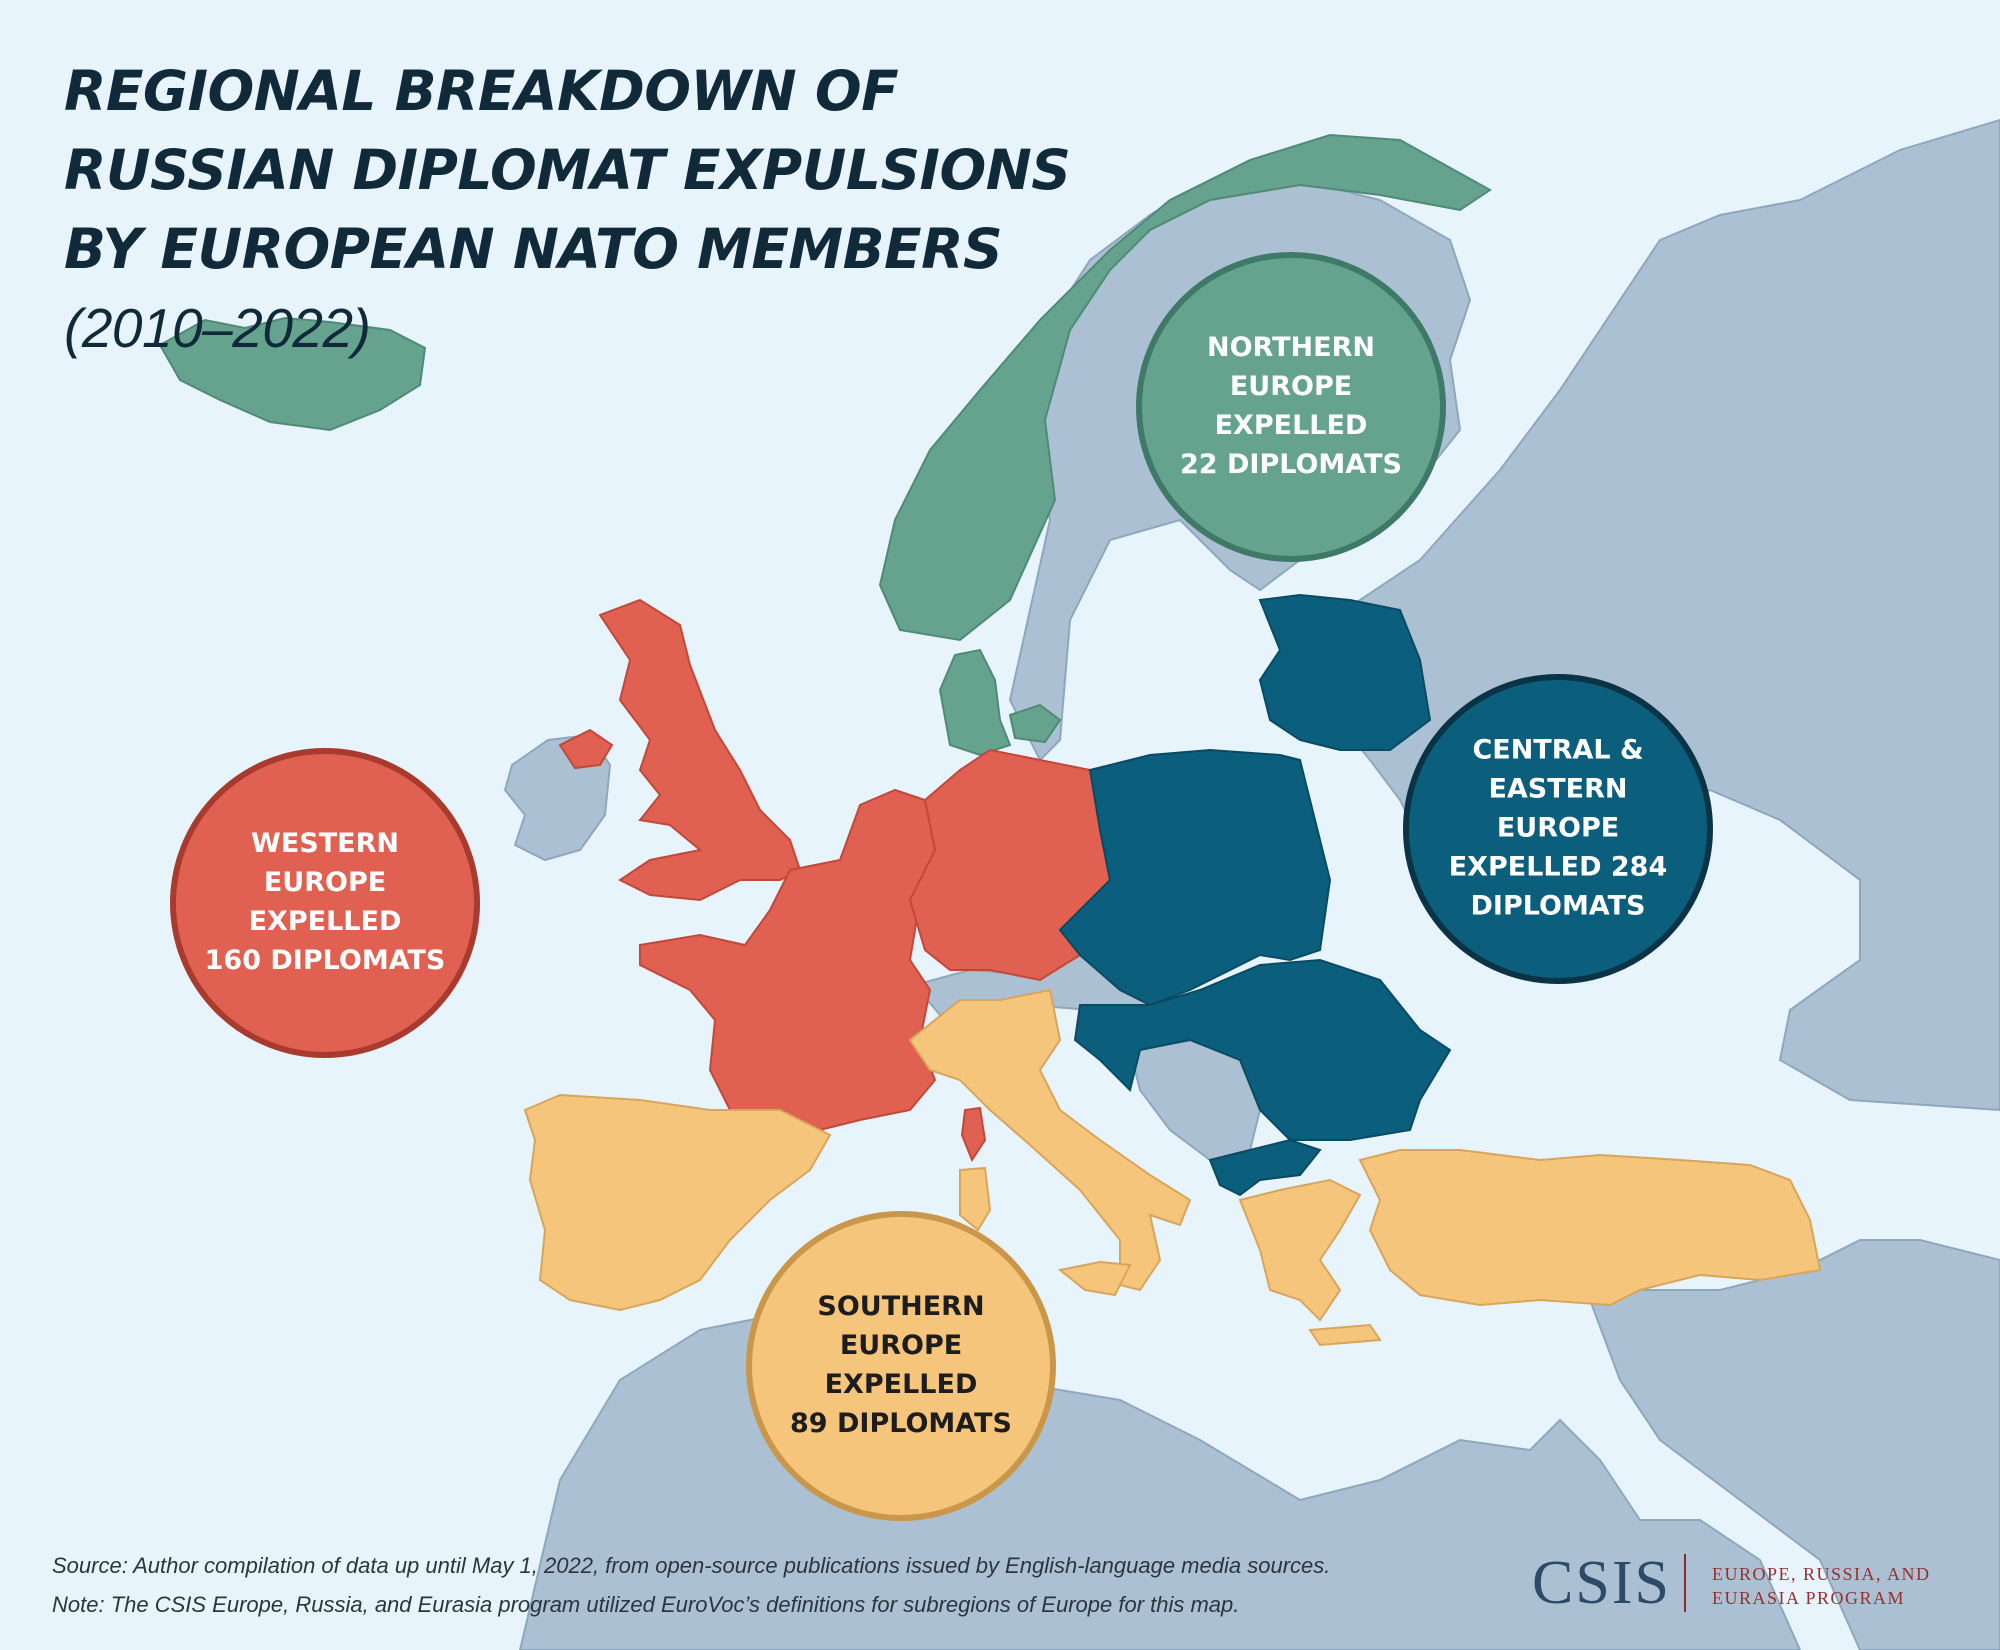 Image resolution: width=2000 pixels, height=1650 pixels. What do you see at coordinates (1821, 1574) in the screenshot?
I see `logo-program-line1: EUROPE, RUSSIA, AND` at bounding box center [1821, 1574].